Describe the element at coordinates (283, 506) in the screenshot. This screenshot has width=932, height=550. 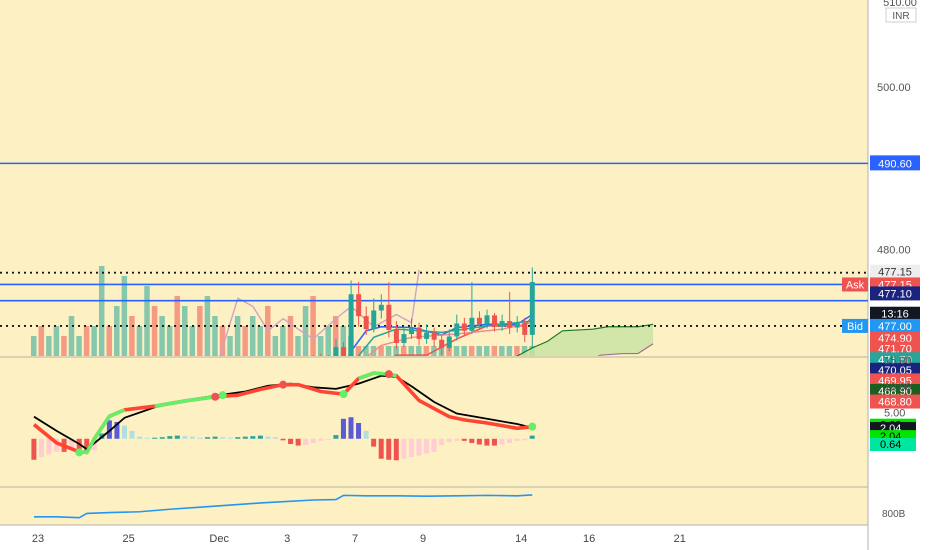
I see `obv-line` at that location.